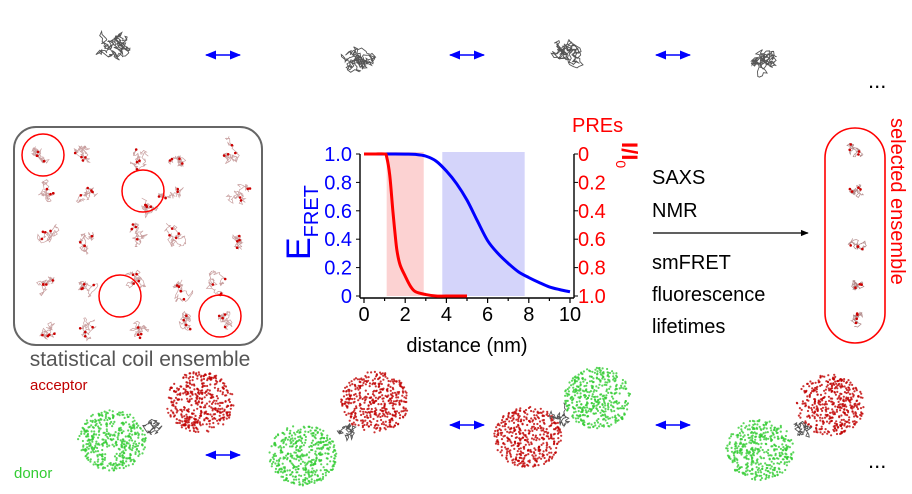  Describe the element at coordinates (346, 297) in the screenshot. I see `left-tick-label: 0` at that location.